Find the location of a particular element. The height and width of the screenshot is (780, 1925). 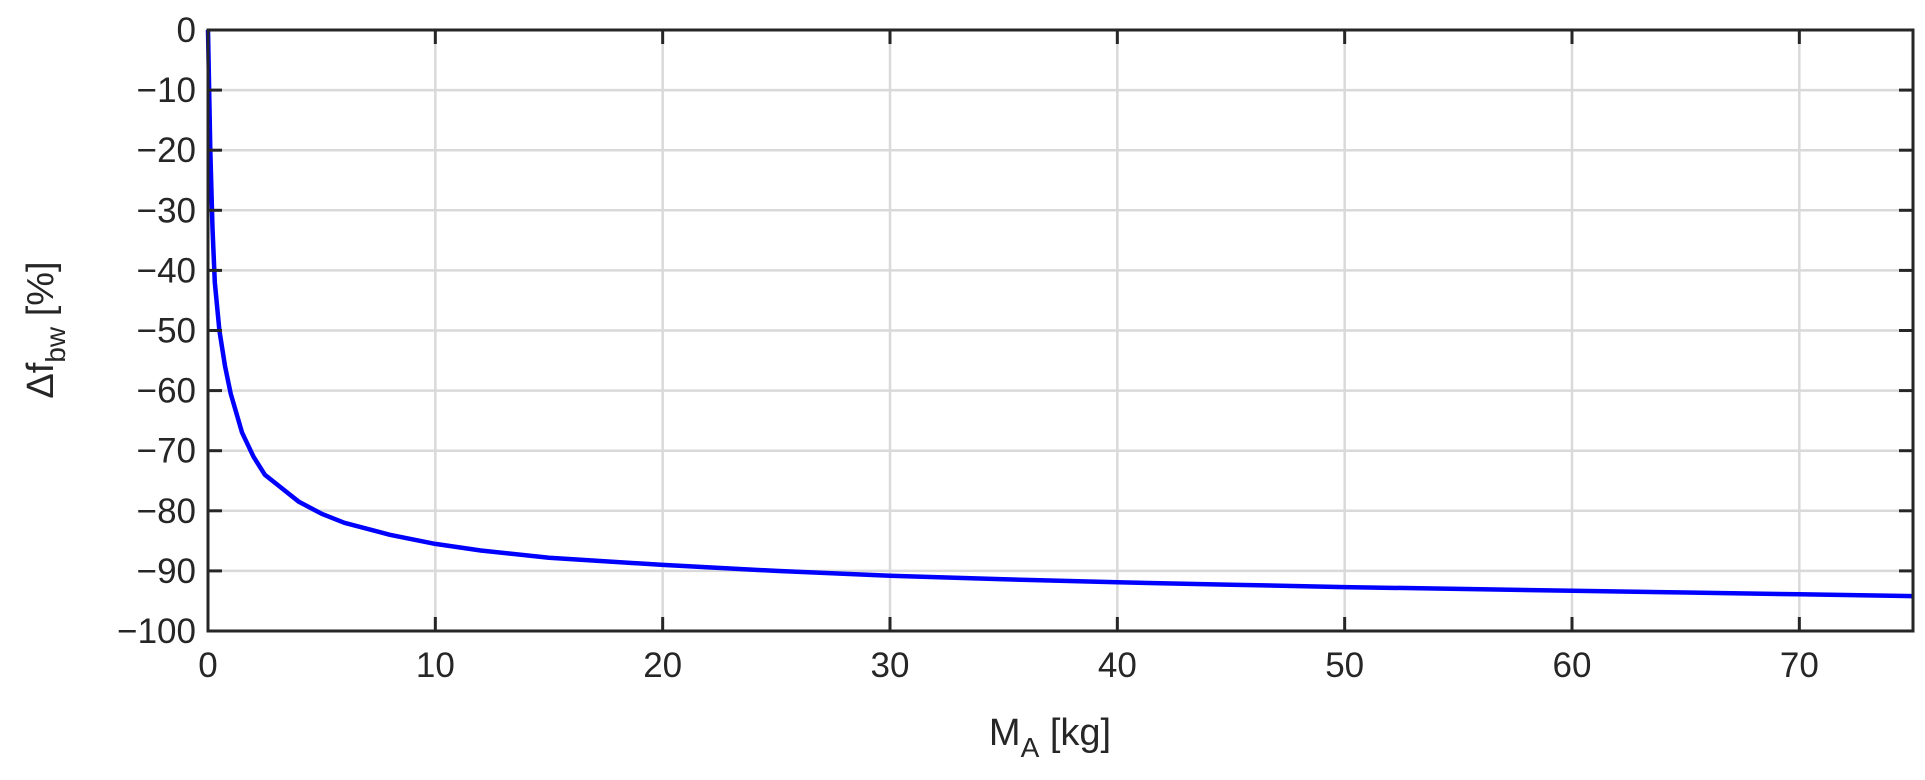

x-axis-label-unit: [kg] is located at coordinates (1075, 733).